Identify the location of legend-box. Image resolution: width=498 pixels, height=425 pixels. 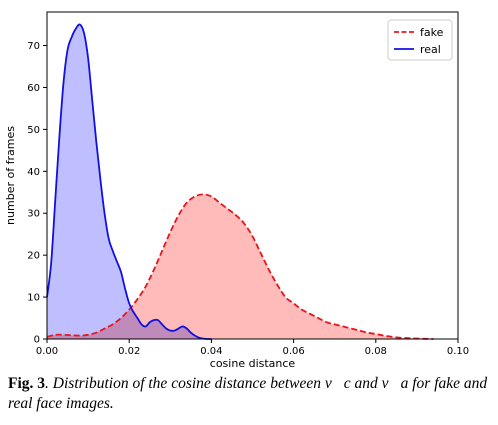
(420, 40).